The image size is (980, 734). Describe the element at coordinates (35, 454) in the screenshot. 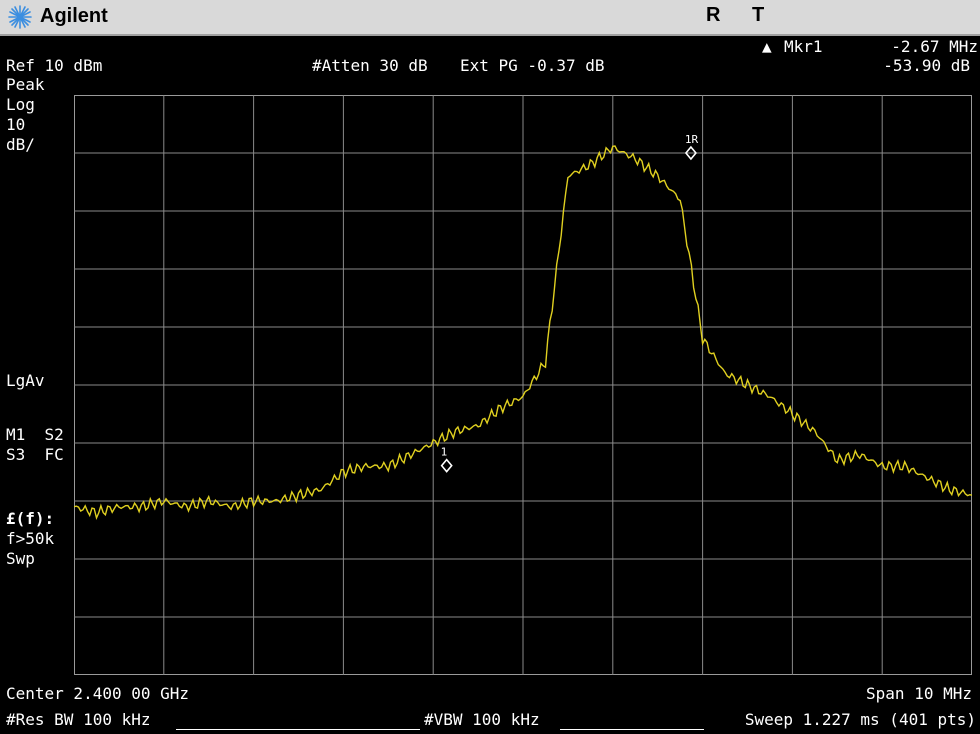

I see `trace-status-2: S3 FC` at that location.